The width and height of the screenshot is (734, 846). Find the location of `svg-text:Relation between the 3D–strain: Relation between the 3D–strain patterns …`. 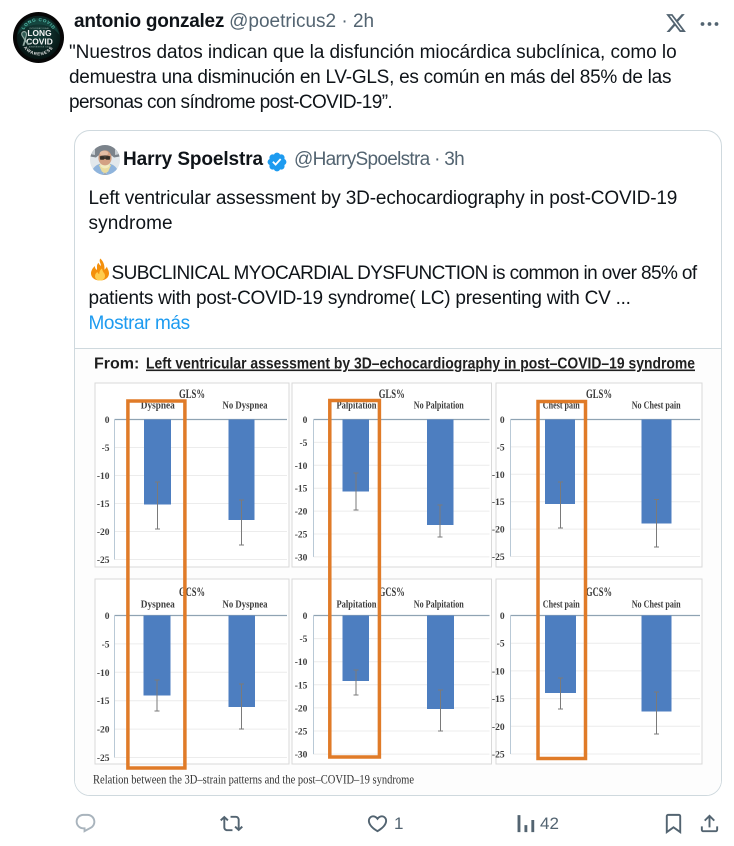

svg-text:Relation between the 3D–strain: Relation between the 3D–strain patterns … is located at coordinates (253, 779).